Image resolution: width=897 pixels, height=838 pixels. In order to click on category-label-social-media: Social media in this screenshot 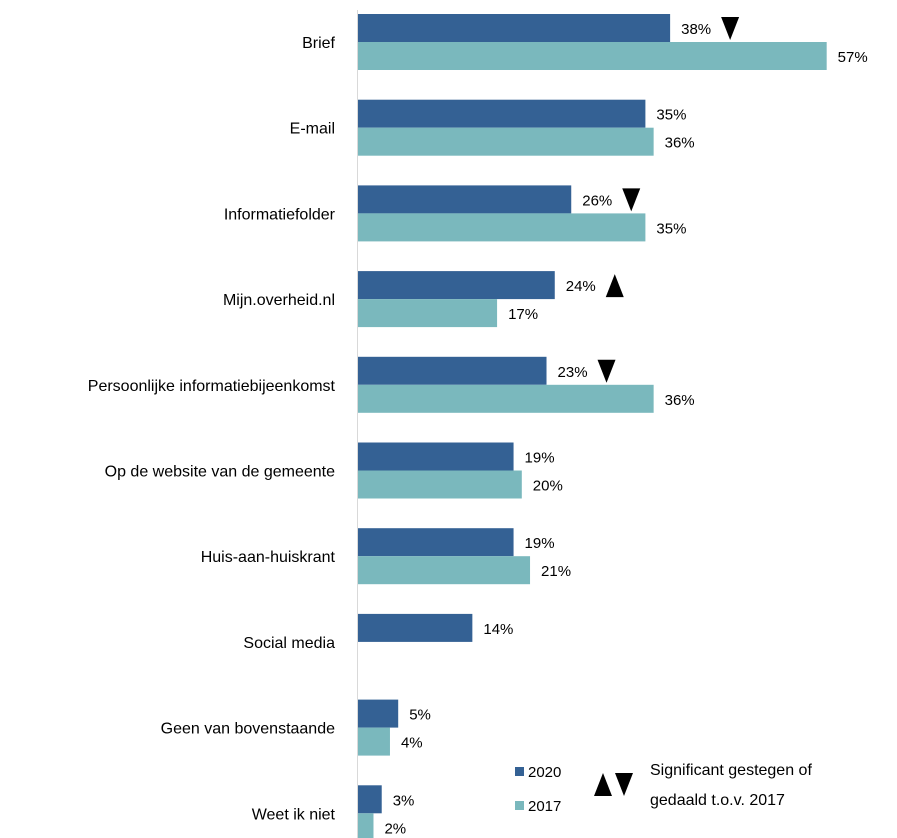, I will do `click(289, 643)`.